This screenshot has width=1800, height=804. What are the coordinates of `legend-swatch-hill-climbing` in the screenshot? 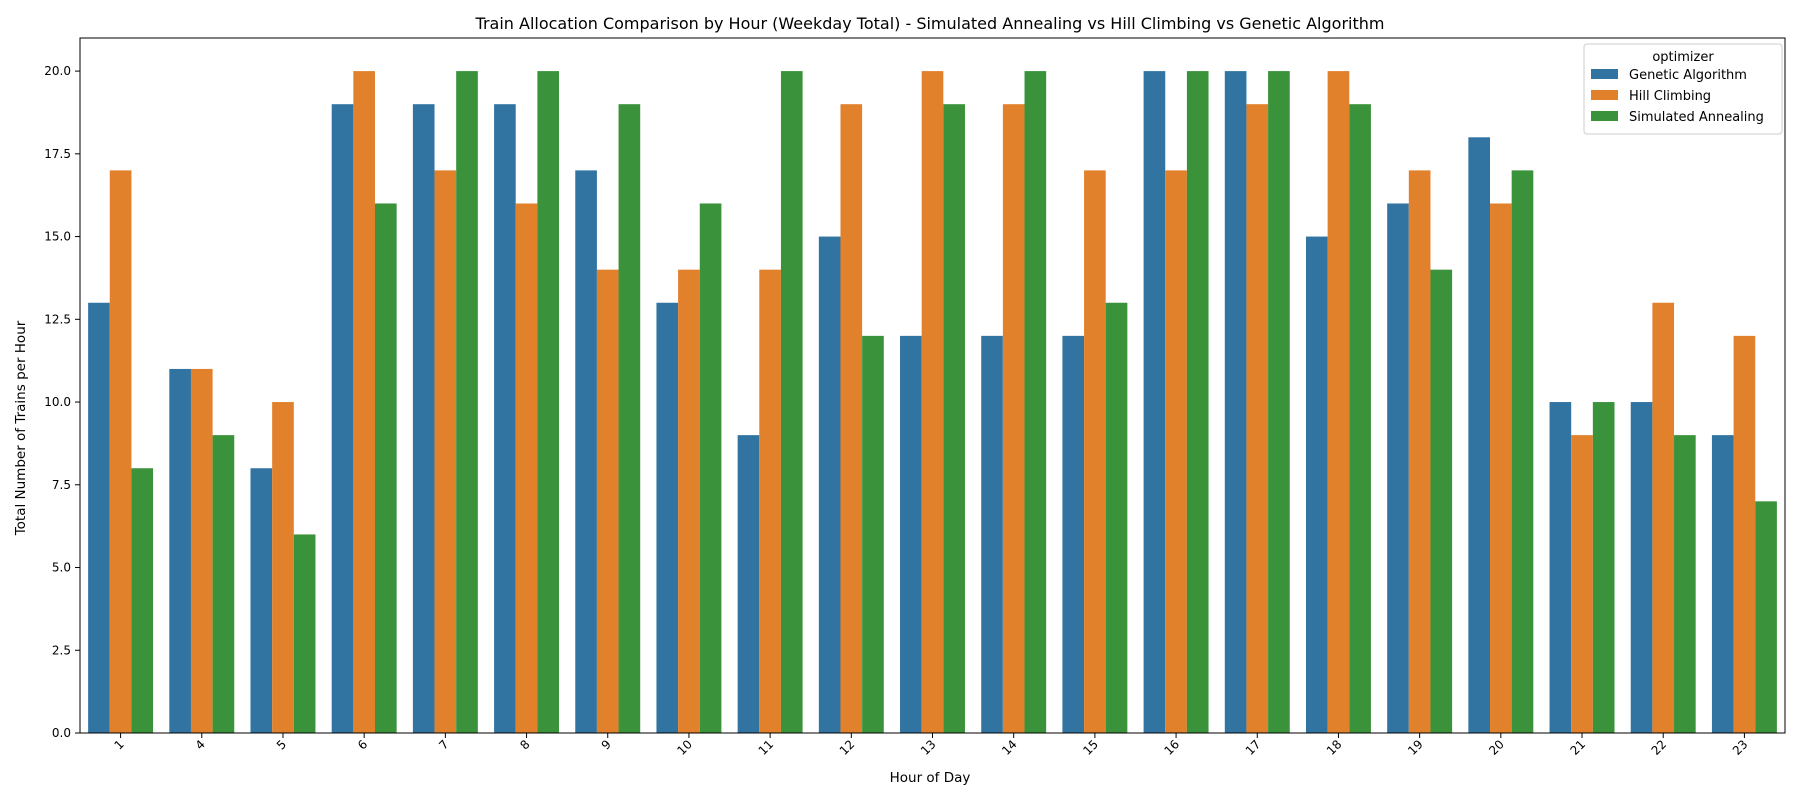 It's located at (1604, 95).